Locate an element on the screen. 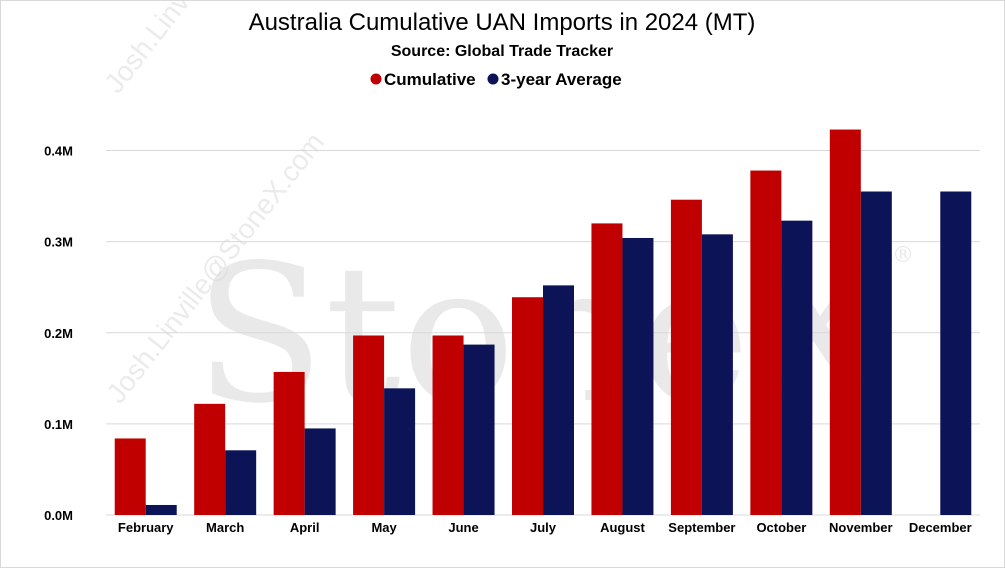  y-tick-label: 0.1M is located at coordinates (58, 424).